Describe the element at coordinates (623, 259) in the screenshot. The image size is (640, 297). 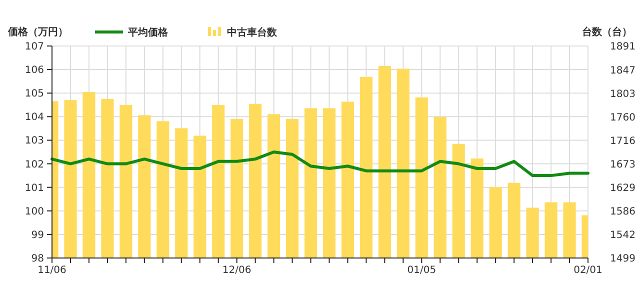
I see `y2-tick-label: 1499` at that location.